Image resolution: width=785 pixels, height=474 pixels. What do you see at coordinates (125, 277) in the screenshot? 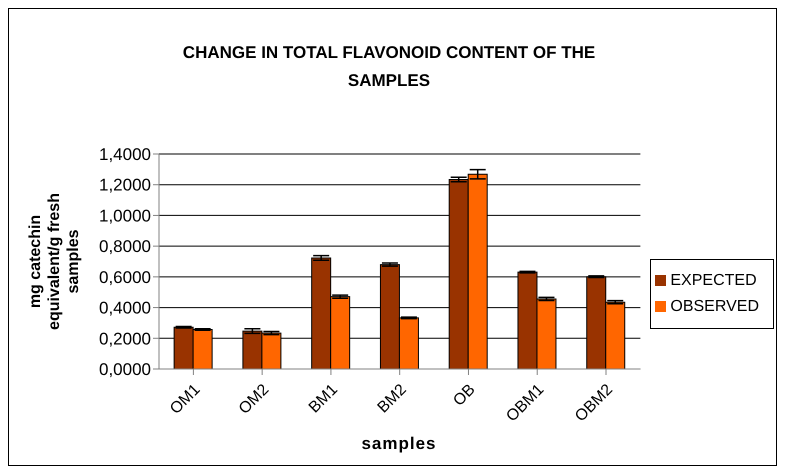
I see `y-tick-label: 0,6000` at bounding box center [125, 277].